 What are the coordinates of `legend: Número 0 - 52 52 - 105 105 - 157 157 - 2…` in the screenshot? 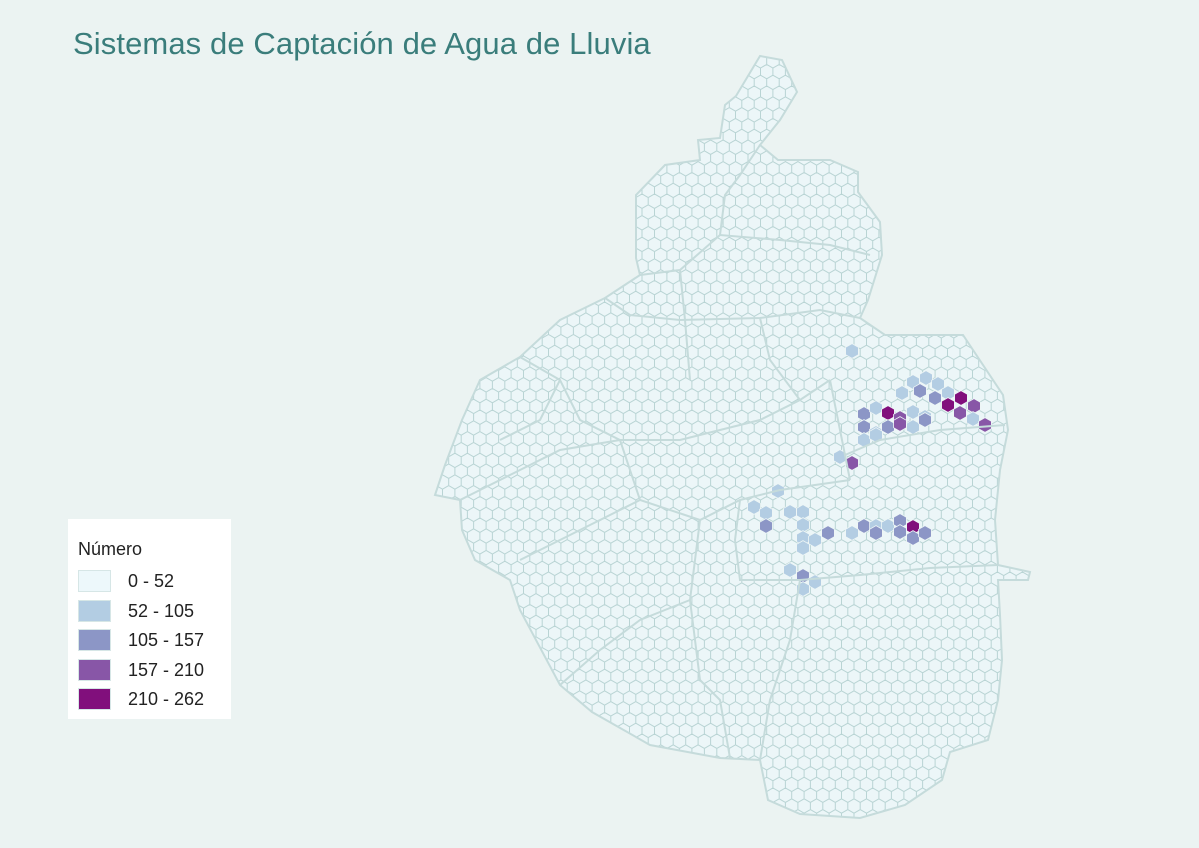 It's located at (149, 619).